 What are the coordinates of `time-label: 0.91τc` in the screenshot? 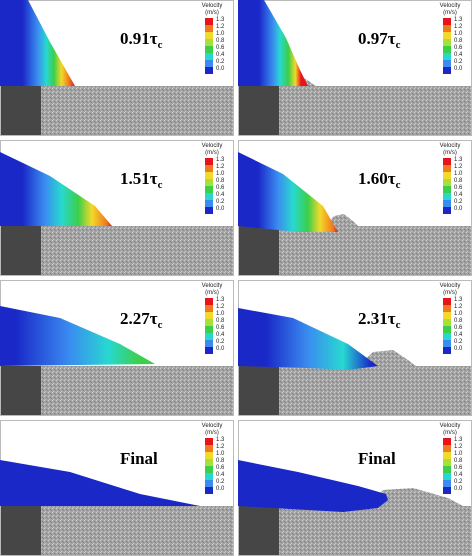 It's located at (141, 40).